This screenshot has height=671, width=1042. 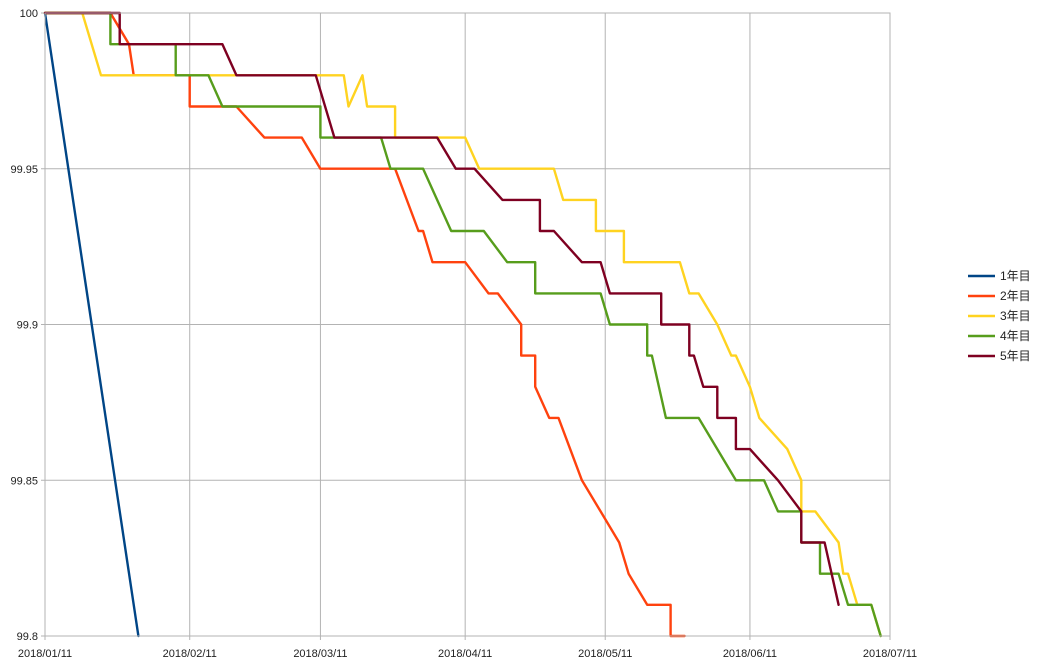 What do you see at coordinates (750, 654) in the screenshot?
I see `x-tick-label: 2018/06/11` at bounding box center [750, 654].